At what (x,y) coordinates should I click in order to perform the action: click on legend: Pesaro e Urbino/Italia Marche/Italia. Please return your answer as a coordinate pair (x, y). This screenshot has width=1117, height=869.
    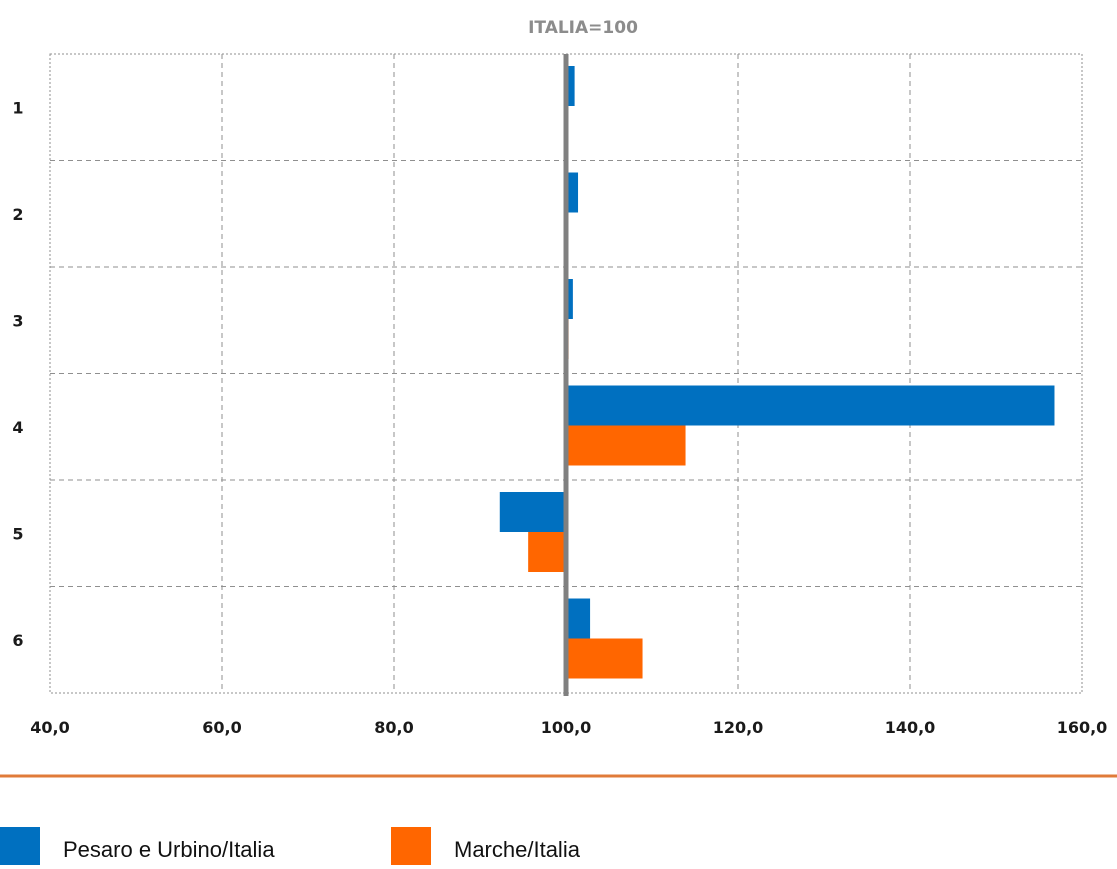
    Looking at the image, I should click on (290, 846).